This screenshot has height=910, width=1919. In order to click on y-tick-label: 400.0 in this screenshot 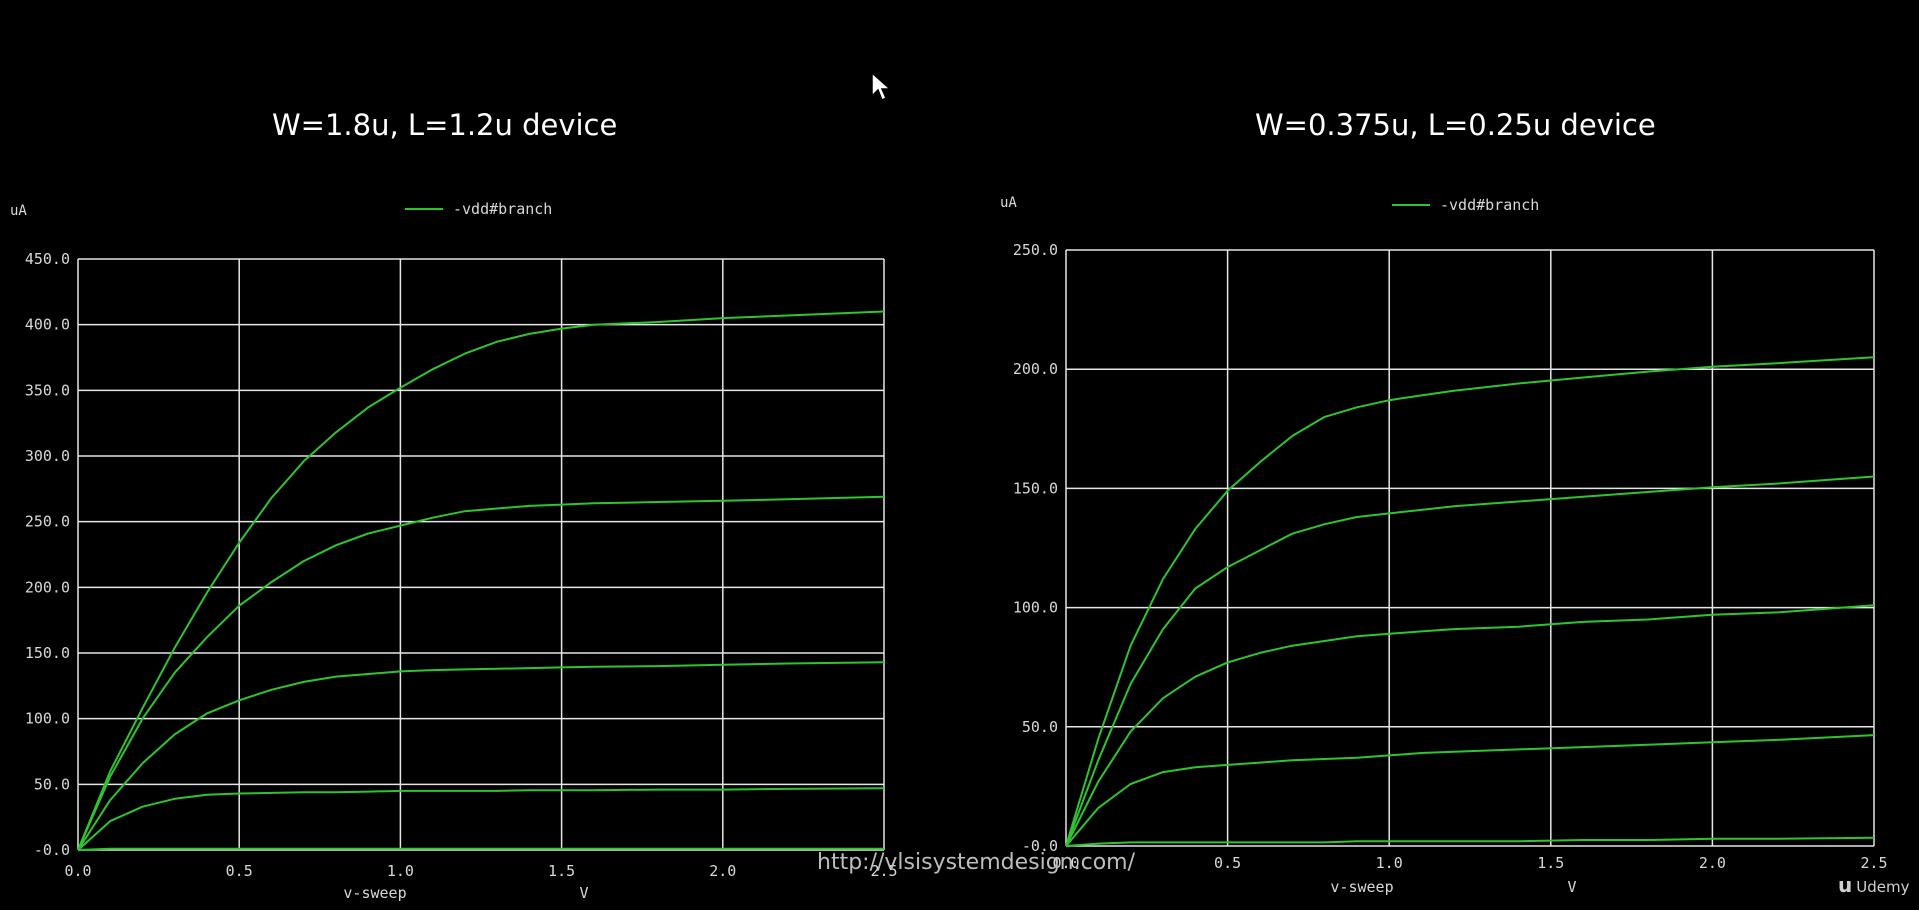, I will do `click(47, 325)`.